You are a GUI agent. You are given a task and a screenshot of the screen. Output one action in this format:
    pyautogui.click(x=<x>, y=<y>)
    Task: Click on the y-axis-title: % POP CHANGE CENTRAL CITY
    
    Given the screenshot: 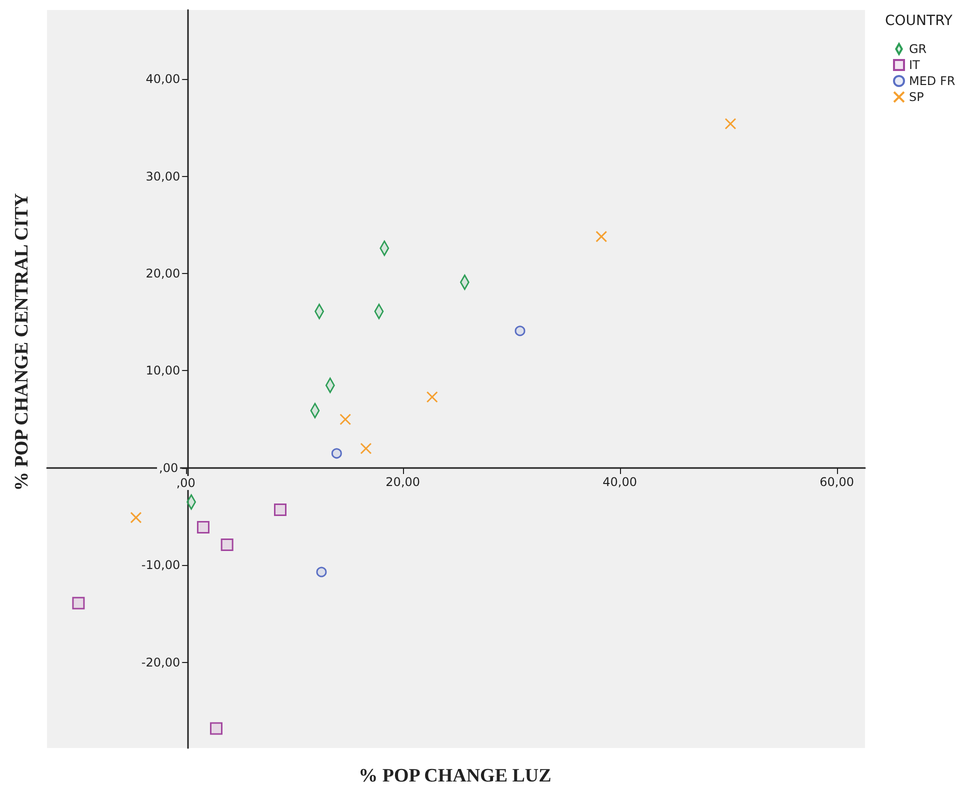 What is the action you would take?
    pyautogui.click(x=22, y=341)
    